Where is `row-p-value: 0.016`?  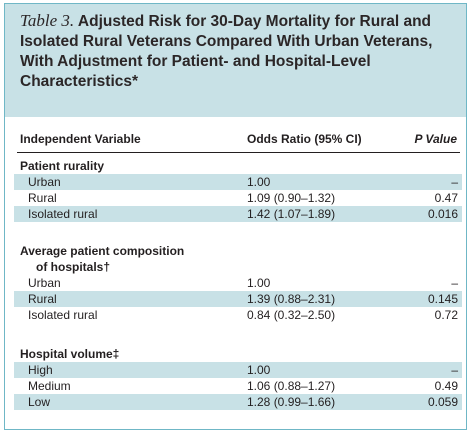
row-p-value: 0.016 is located at coordinates (442, 214).